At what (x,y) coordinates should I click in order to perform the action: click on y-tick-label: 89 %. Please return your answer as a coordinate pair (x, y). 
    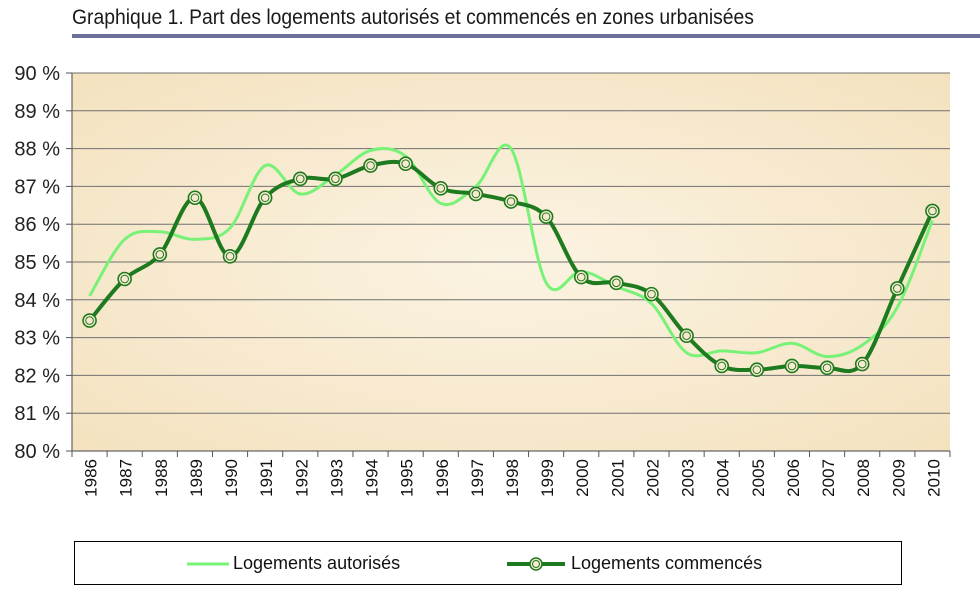
    Looking at the image, I should click on (37, 112).